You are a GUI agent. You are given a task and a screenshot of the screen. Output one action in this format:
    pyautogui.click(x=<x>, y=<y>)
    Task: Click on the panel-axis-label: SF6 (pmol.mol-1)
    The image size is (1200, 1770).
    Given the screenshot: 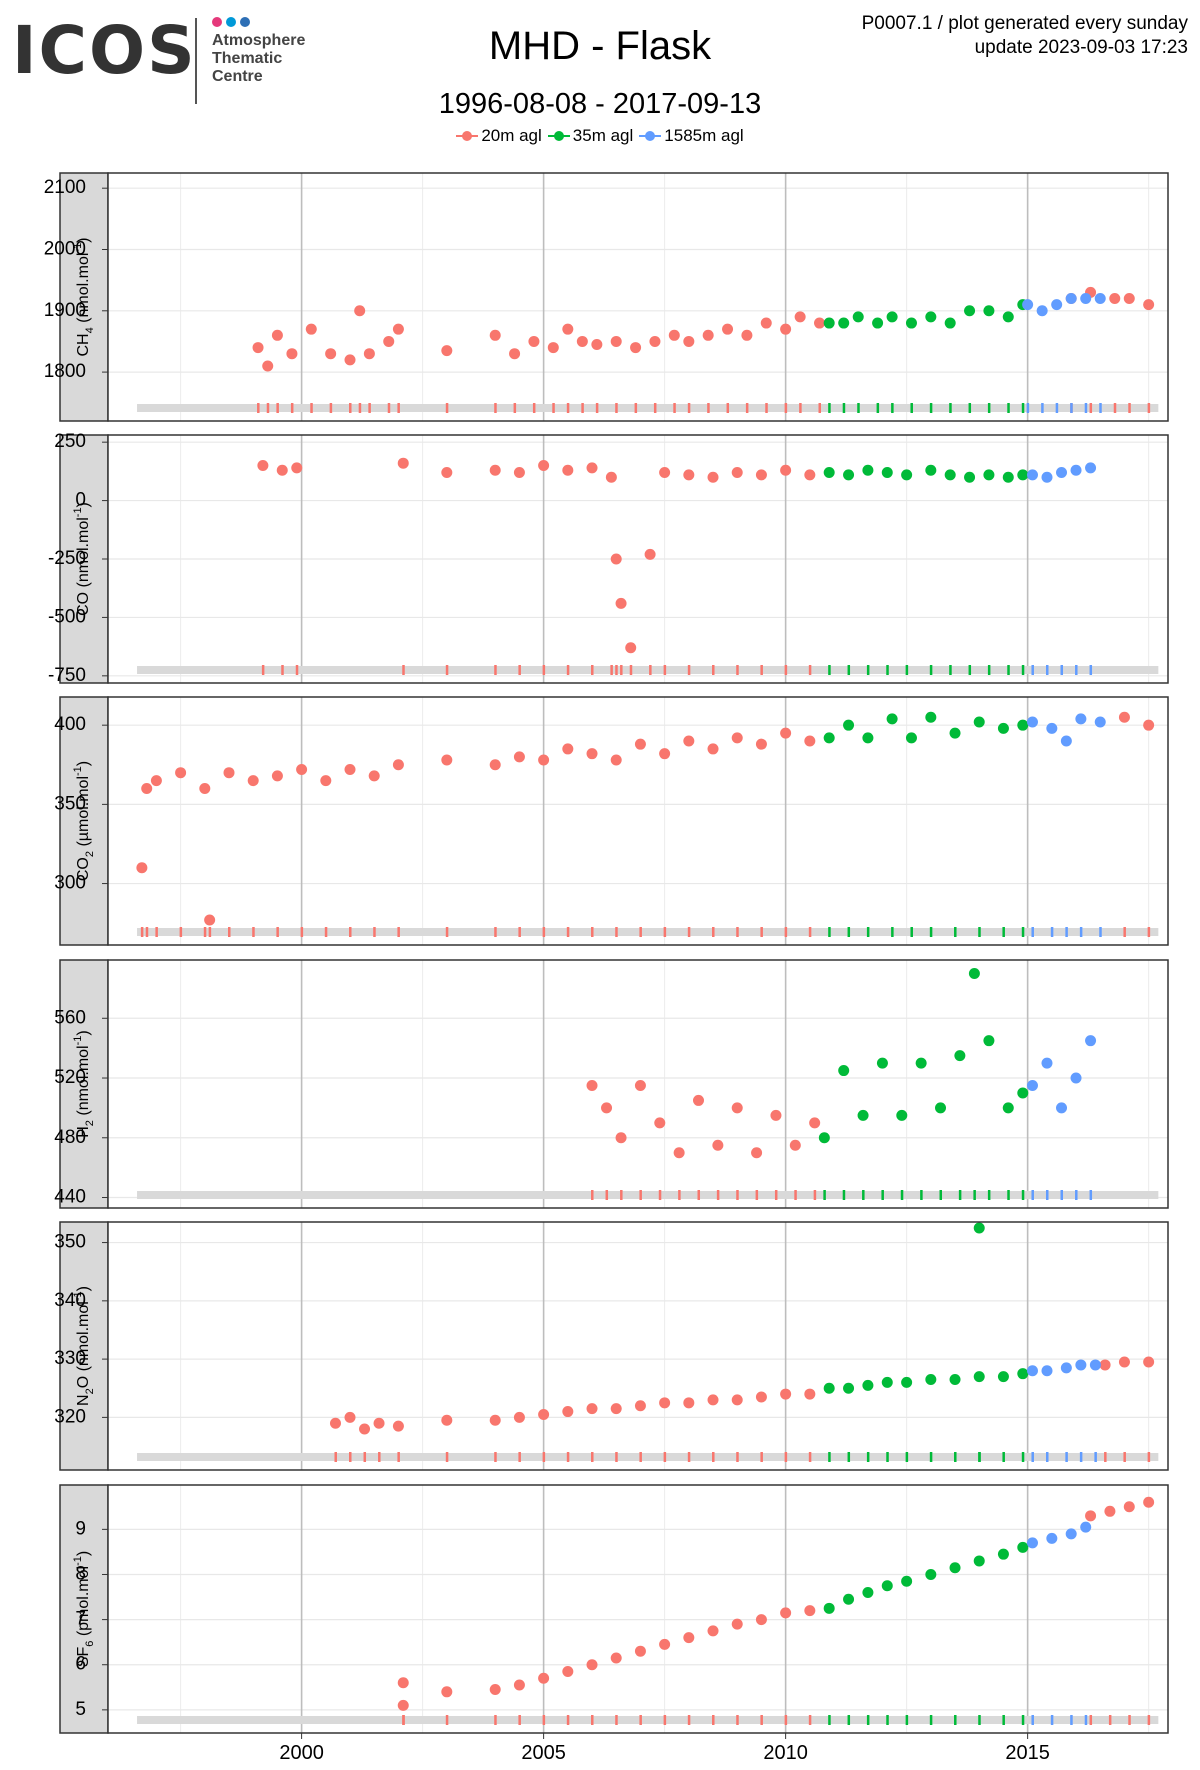 What is the action you would take?
    pyautogui.click(x=84, y=1609)
    